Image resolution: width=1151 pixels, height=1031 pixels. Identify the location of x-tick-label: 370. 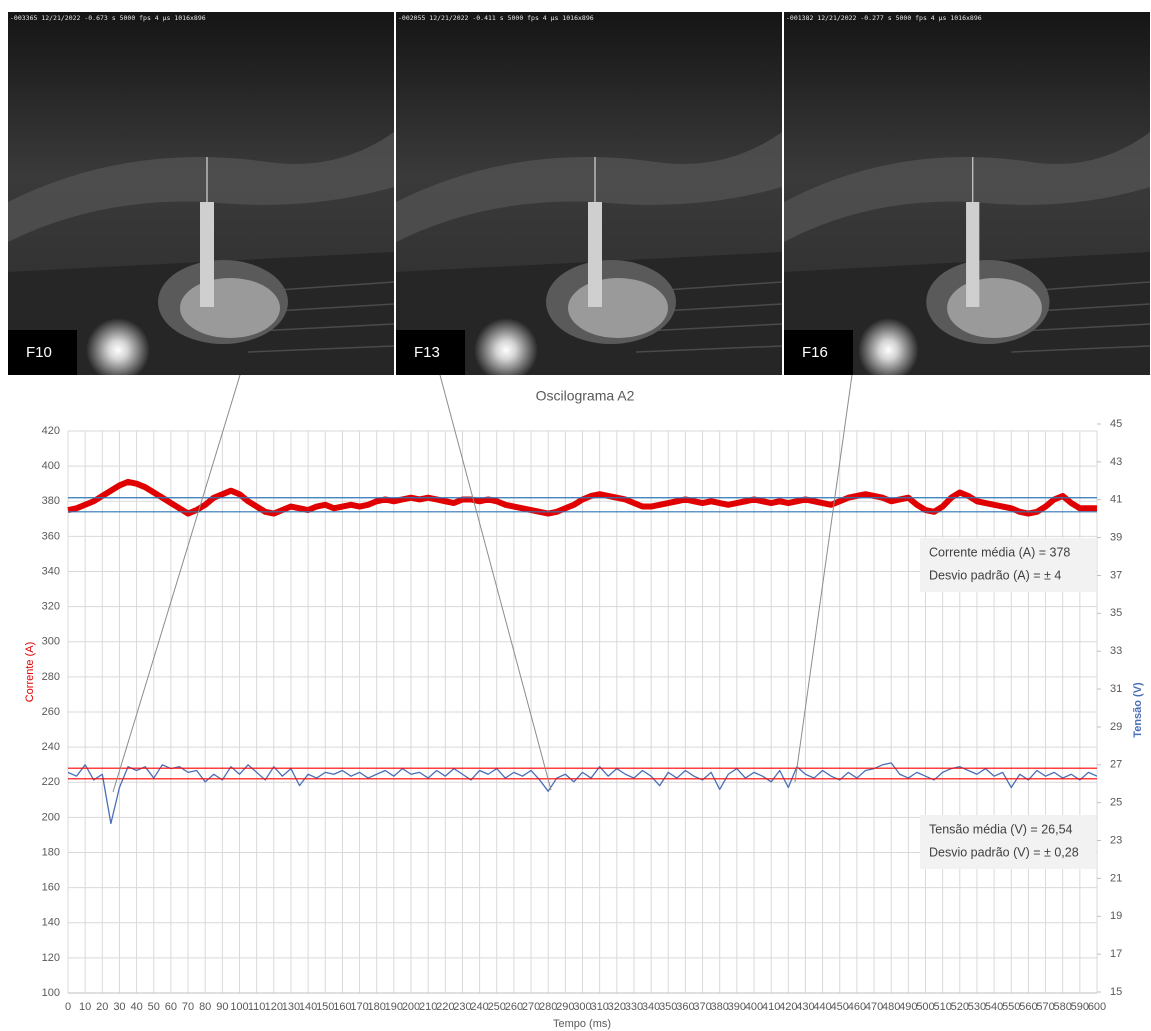
(702, 1007).